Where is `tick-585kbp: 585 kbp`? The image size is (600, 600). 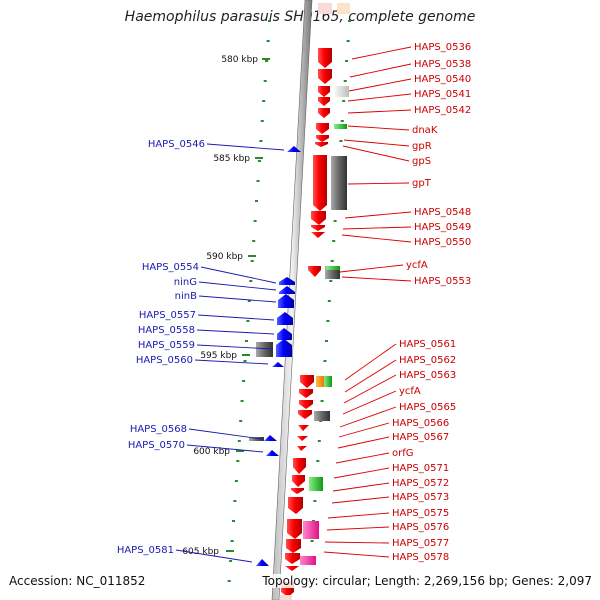
tick-585kbp: 585 kbp is located at coordinates (238, 159).